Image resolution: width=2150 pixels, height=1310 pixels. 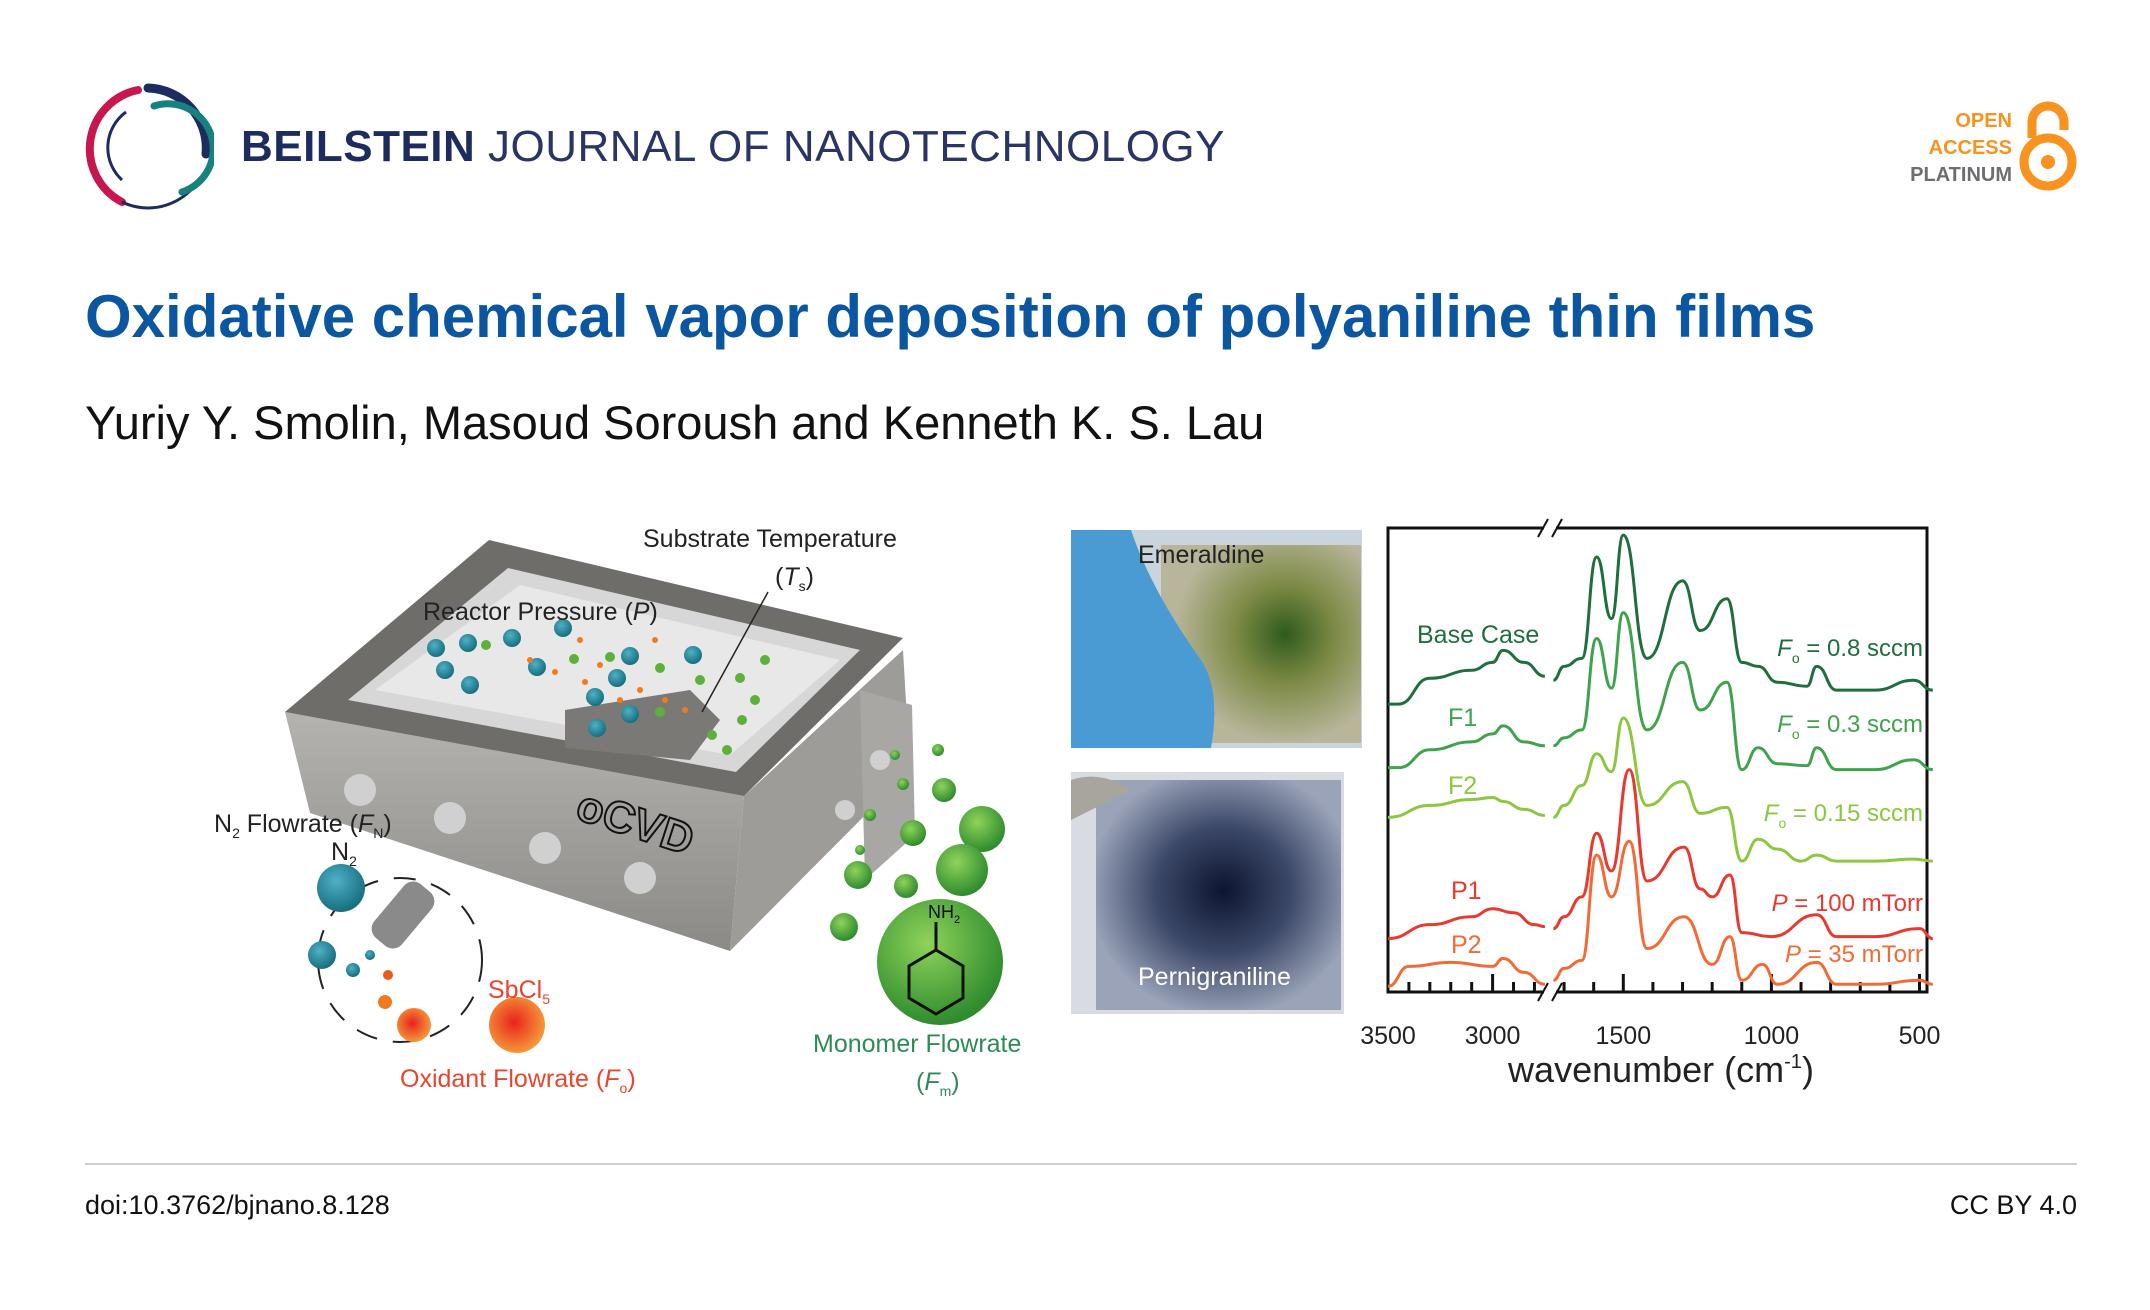 I want to click on journal-logo, so click(x=149, y=146).